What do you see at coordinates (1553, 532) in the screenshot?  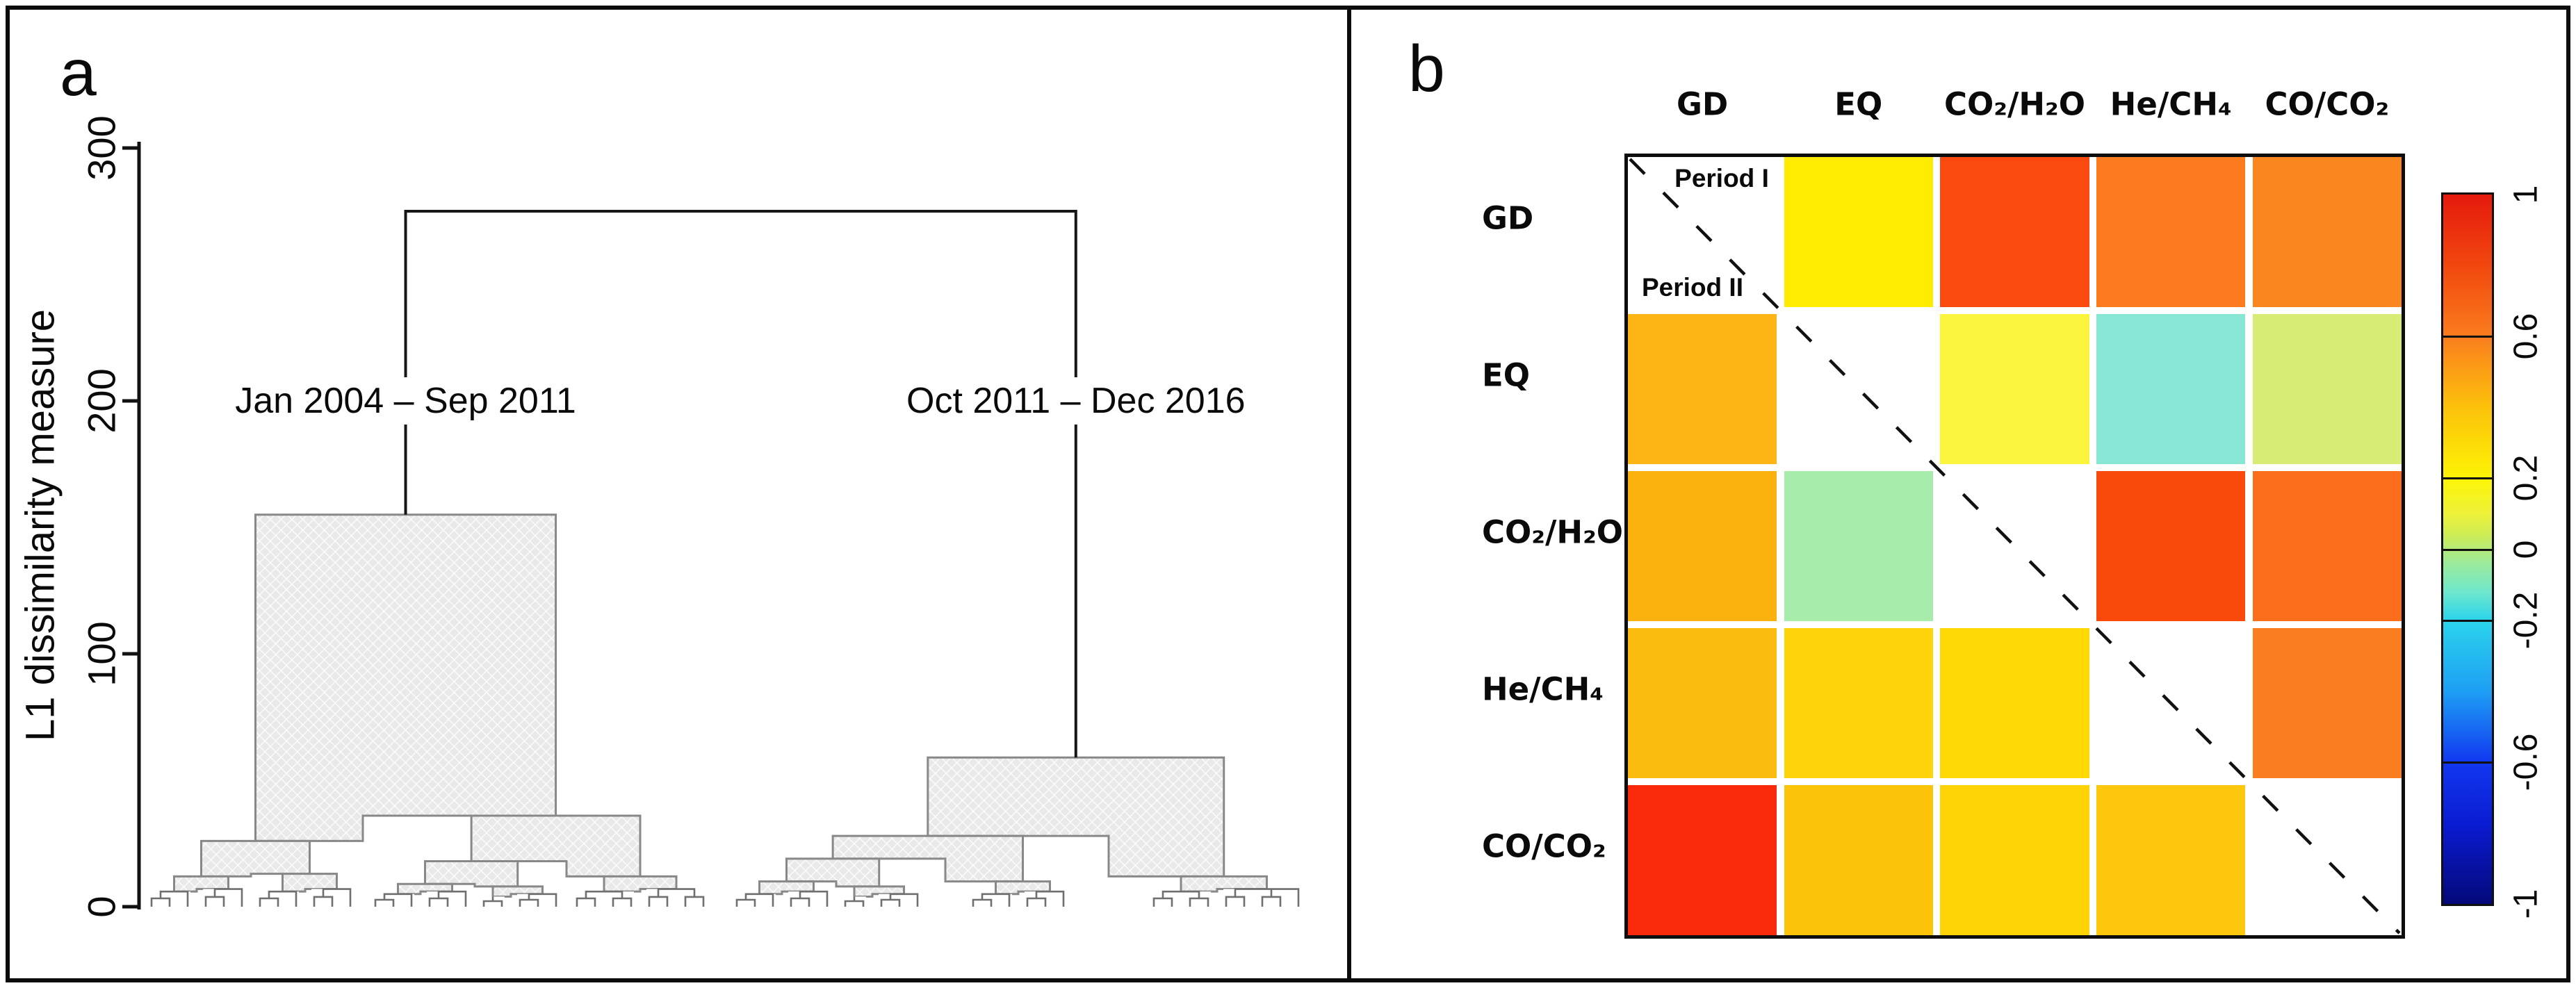 I see `matrix-row-header: CO₂/H₂O` at bounding box center [1553, 532].